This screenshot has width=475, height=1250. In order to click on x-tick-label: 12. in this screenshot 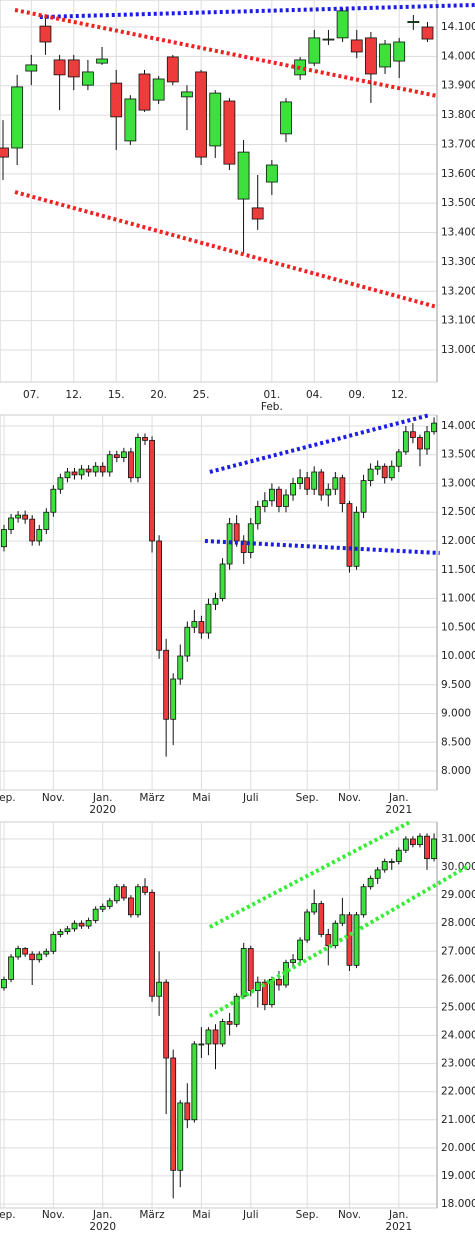, I will do `click(399, 395)`.